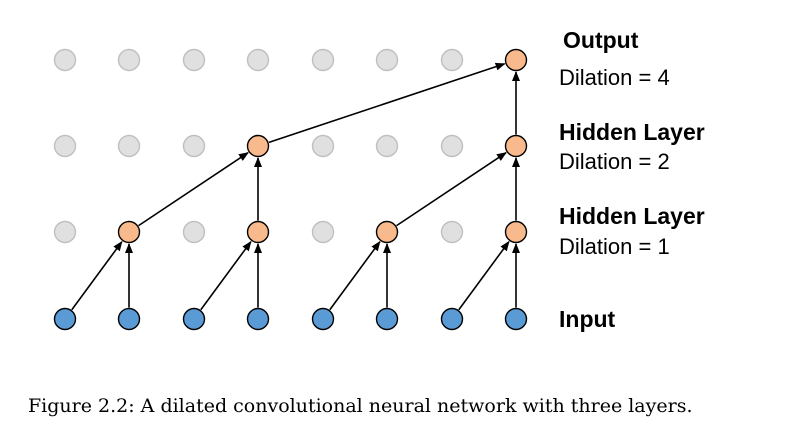 This screenshot has width=804, height=432. Describe the element at coordinates (323, 319) in the screenshot. I see `input-node-4-active` at that location.